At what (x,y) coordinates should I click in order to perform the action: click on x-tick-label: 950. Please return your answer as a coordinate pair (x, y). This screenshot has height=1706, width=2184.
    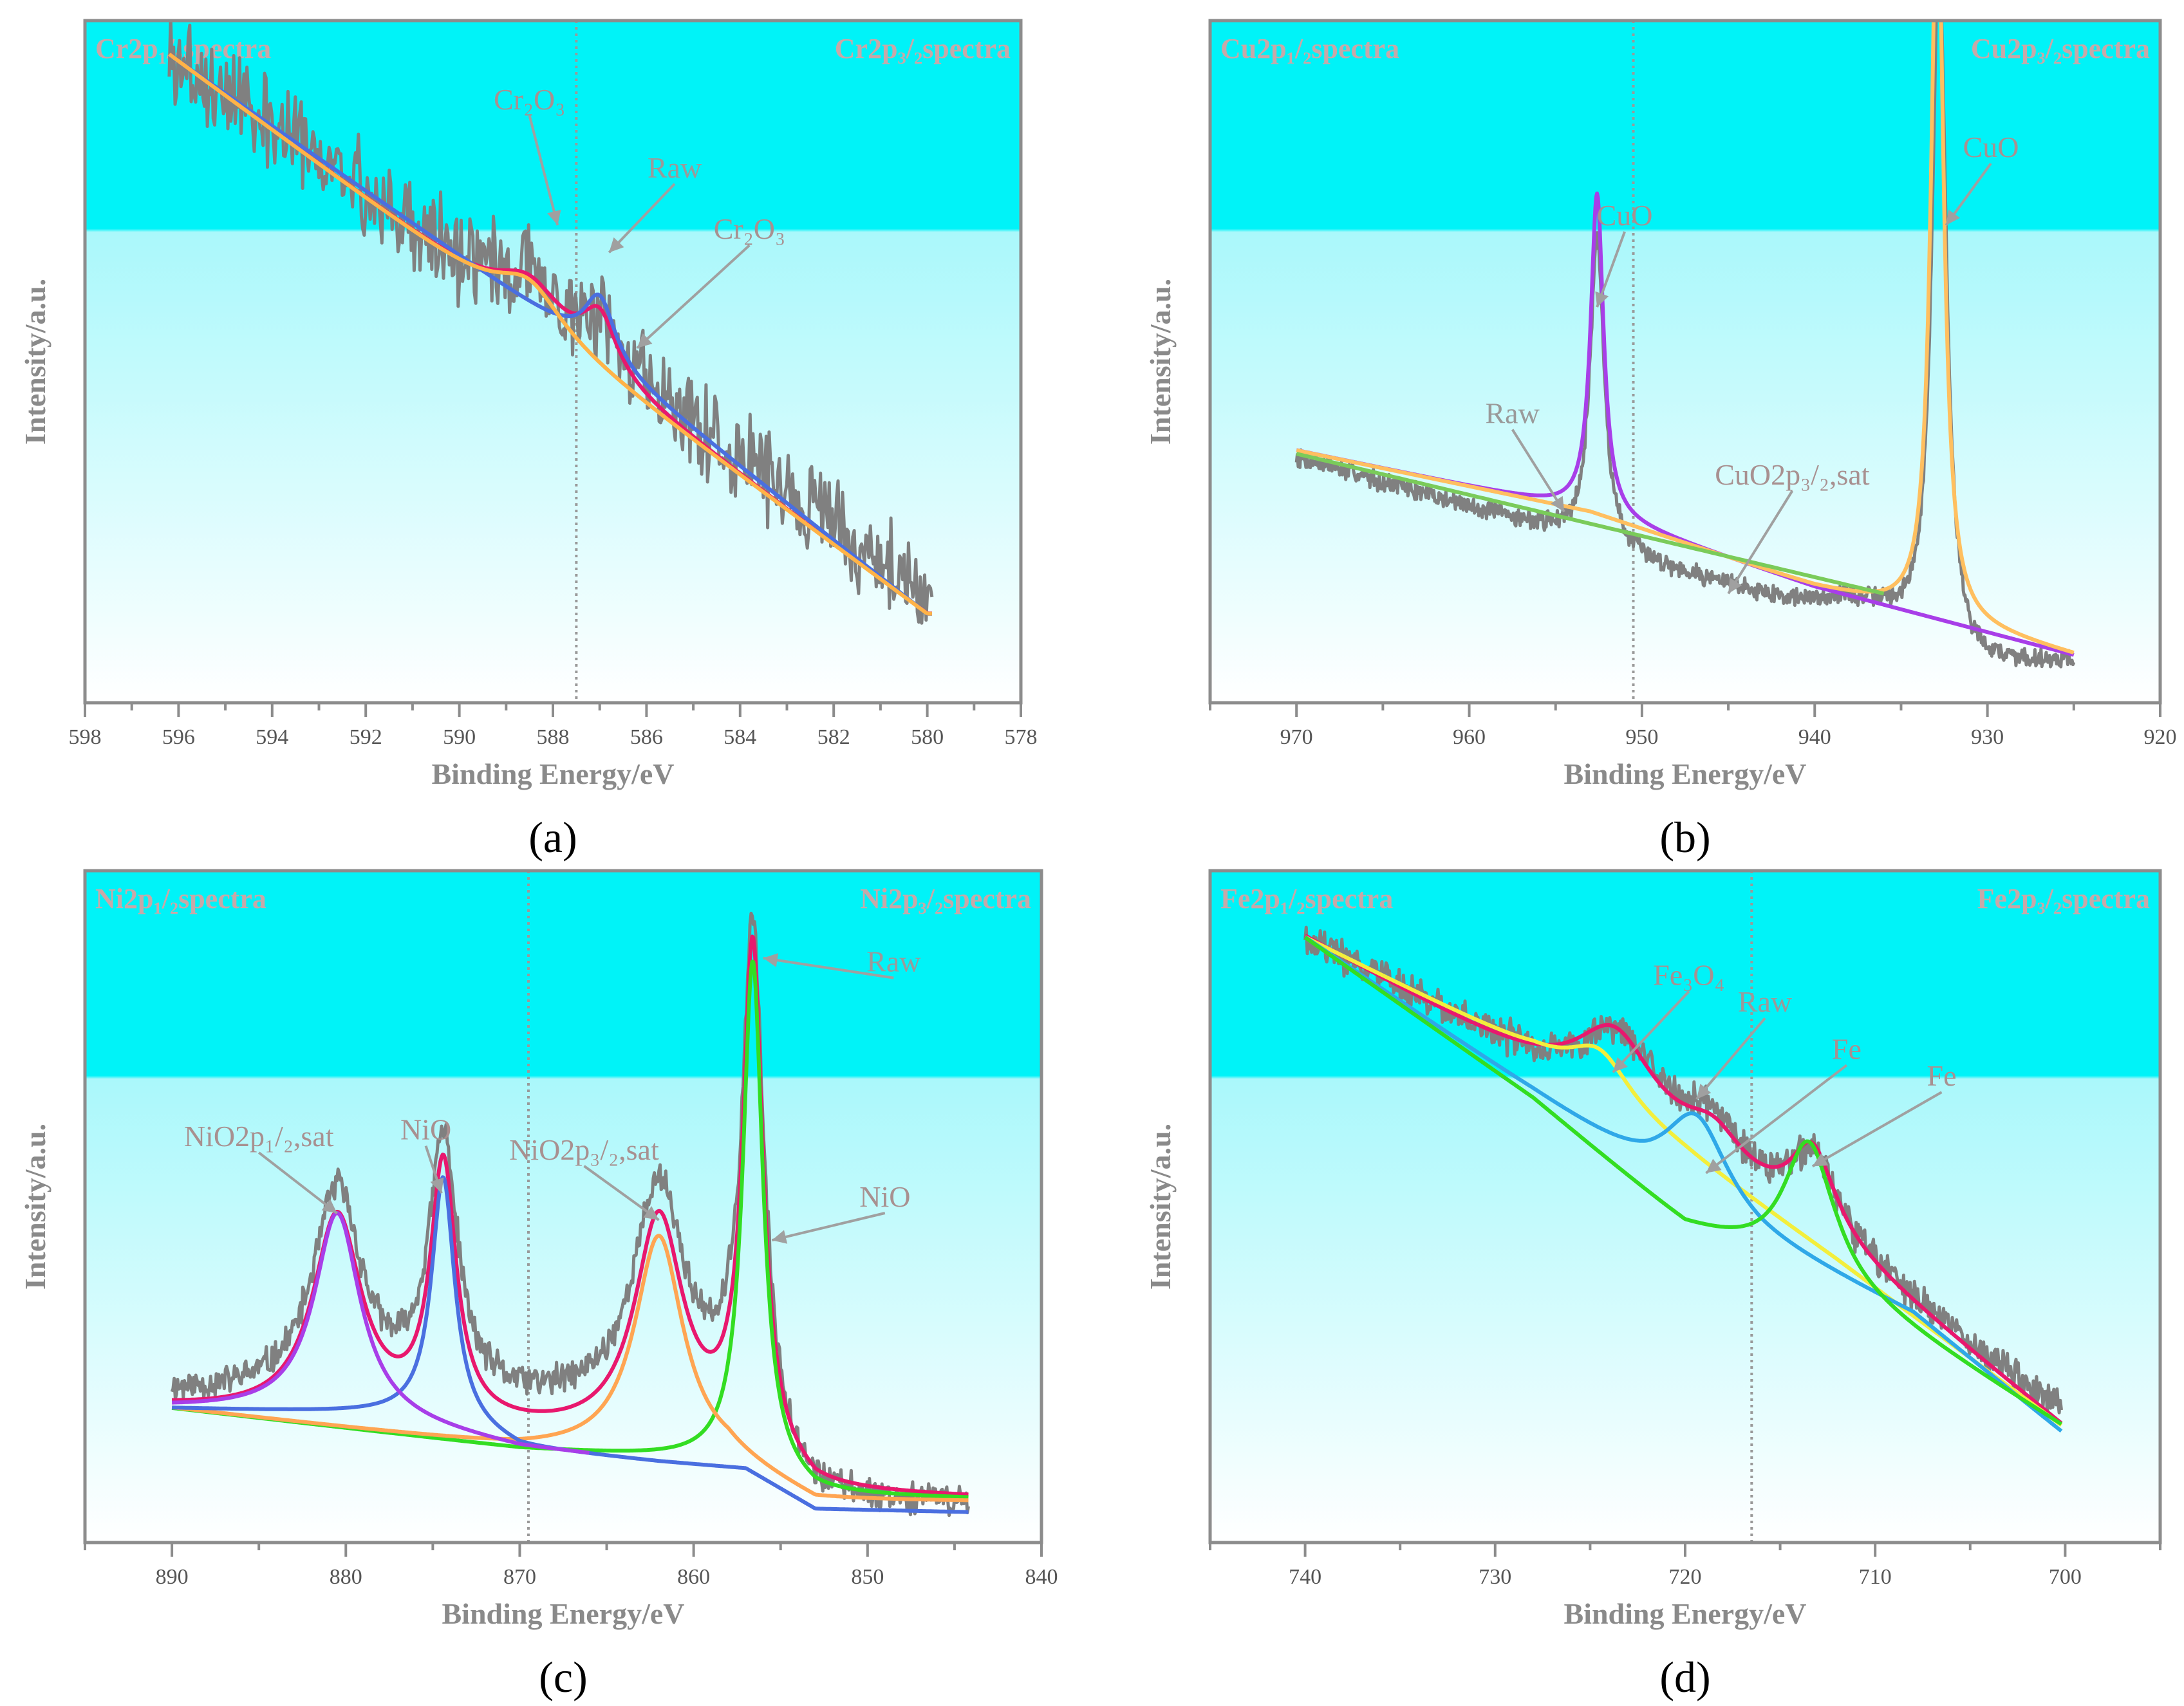
    Looking at the image, I should click on (1641, 737).